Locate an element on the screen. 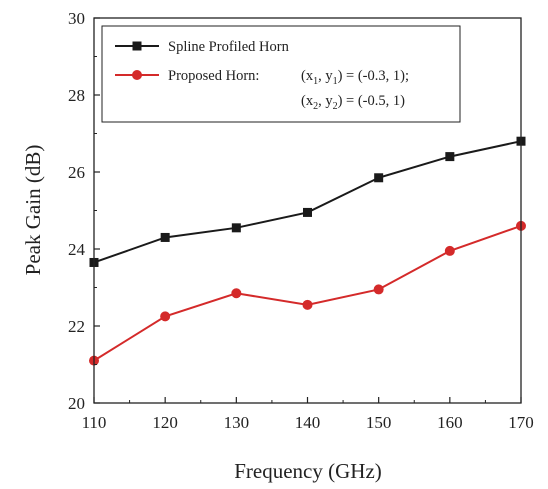 The image size is (548, 489). legend-marker-proposed is located at coordinates (137, 75).